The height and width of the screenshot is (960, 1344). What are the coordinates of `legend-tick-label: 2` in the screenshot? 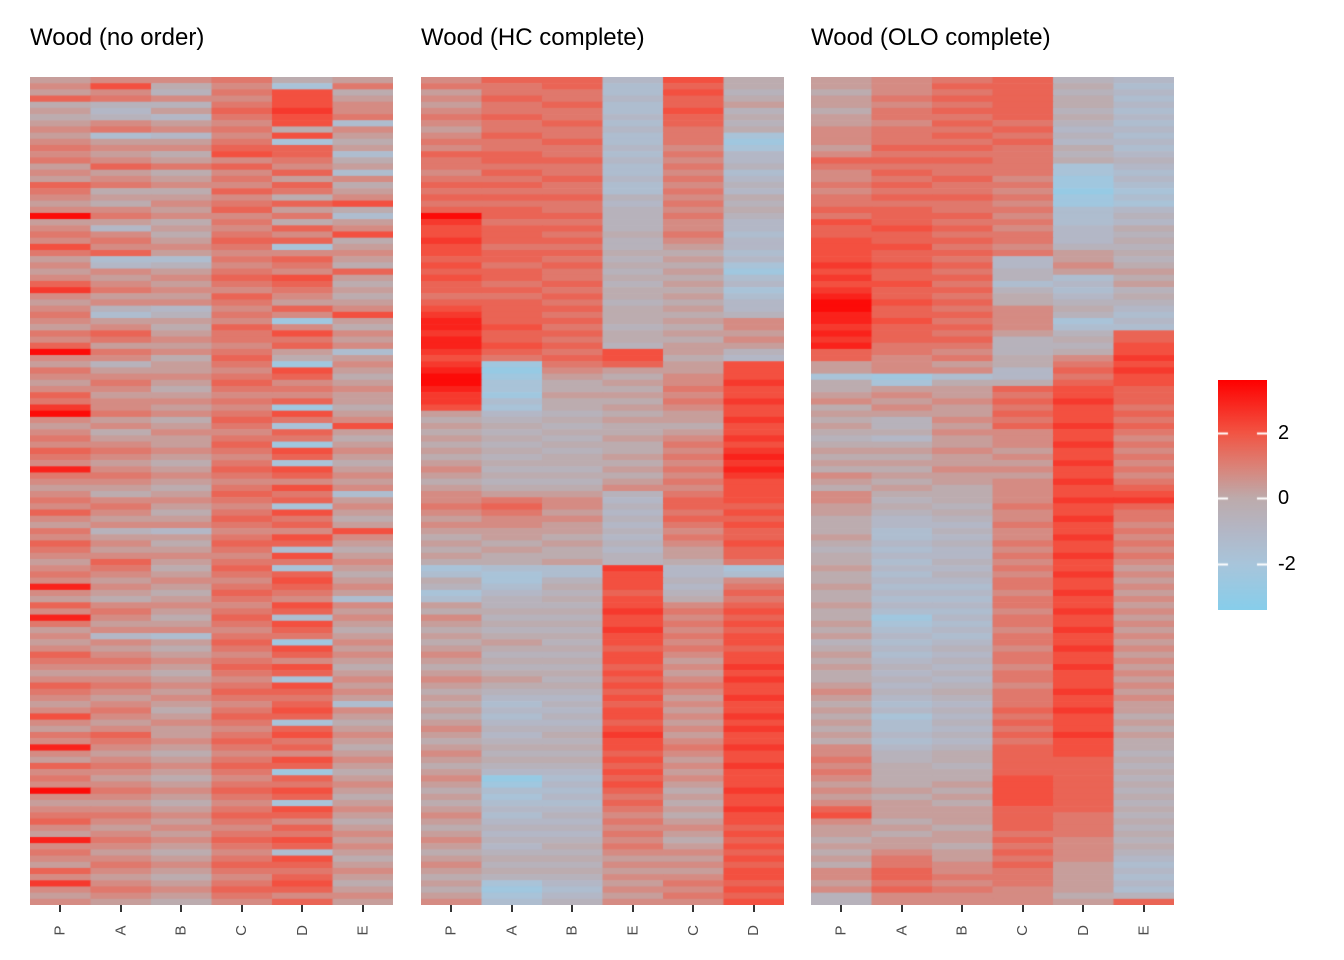 It's located at (1284, 432).